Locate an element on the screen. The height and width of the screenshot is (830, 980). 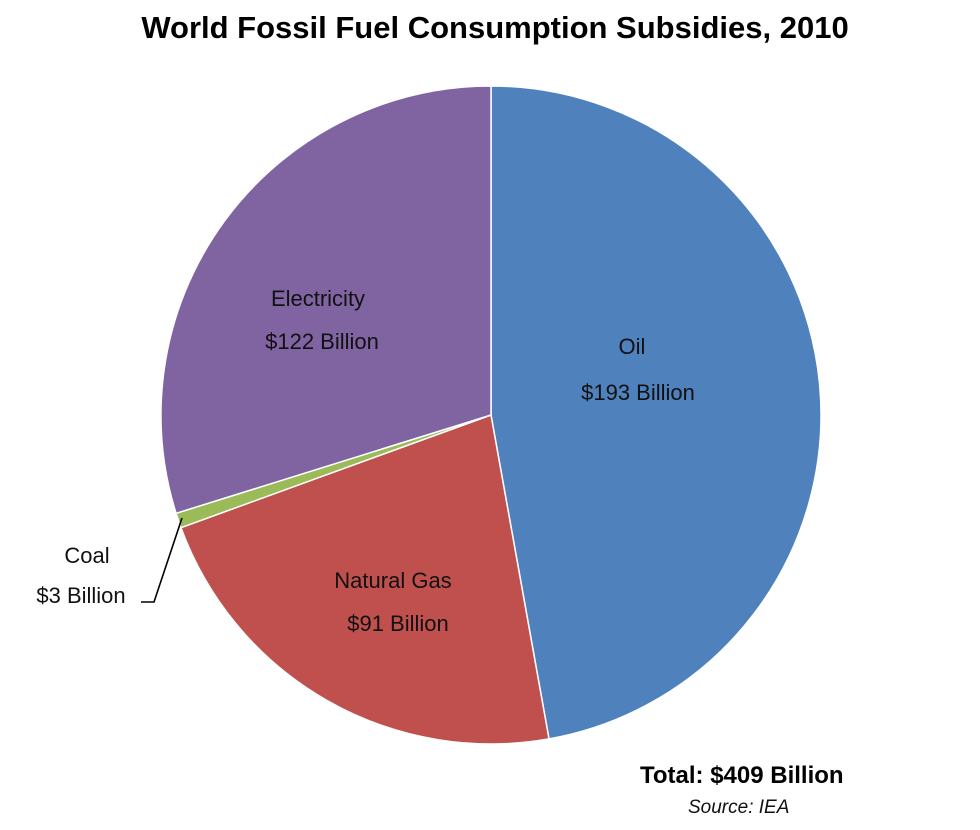
natural-gas-name-label: Natural Gas is located at coordinates (392, 580).